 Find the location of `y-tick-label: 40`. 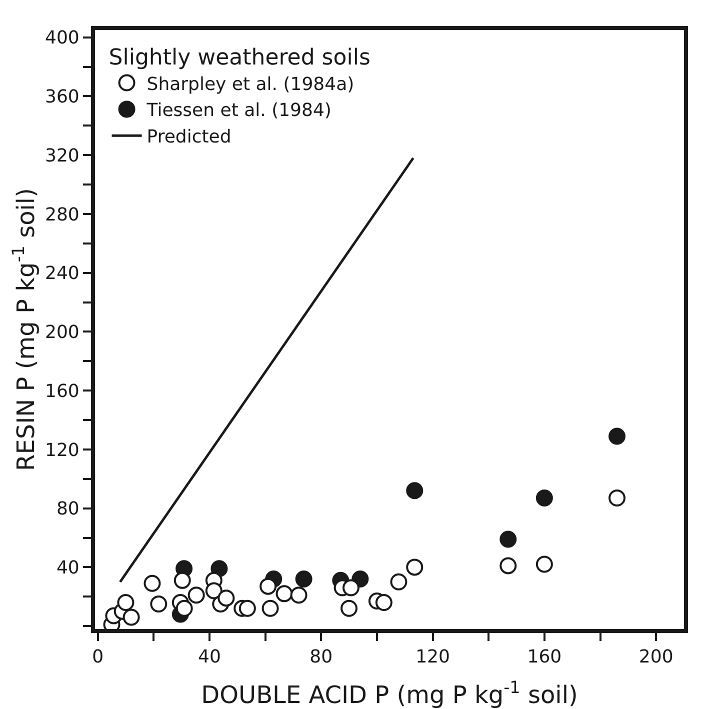

y-tick-label: 40 is located at coordinates (68, 567).